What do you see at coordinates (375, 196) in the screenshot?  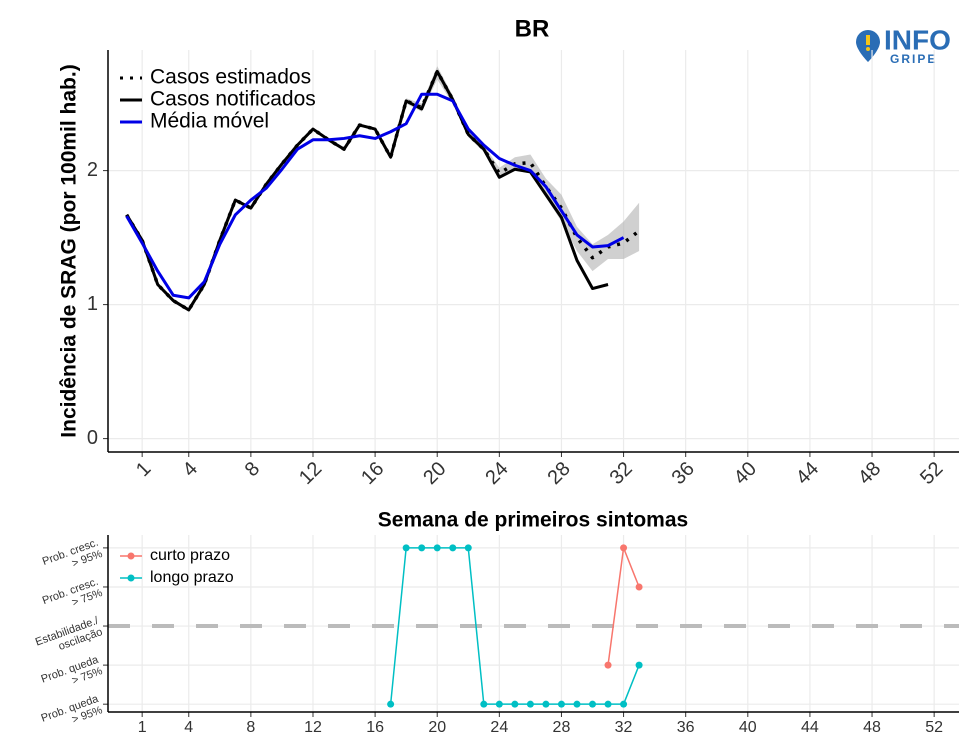 I see `series-line` at bounding box center [375, 196].